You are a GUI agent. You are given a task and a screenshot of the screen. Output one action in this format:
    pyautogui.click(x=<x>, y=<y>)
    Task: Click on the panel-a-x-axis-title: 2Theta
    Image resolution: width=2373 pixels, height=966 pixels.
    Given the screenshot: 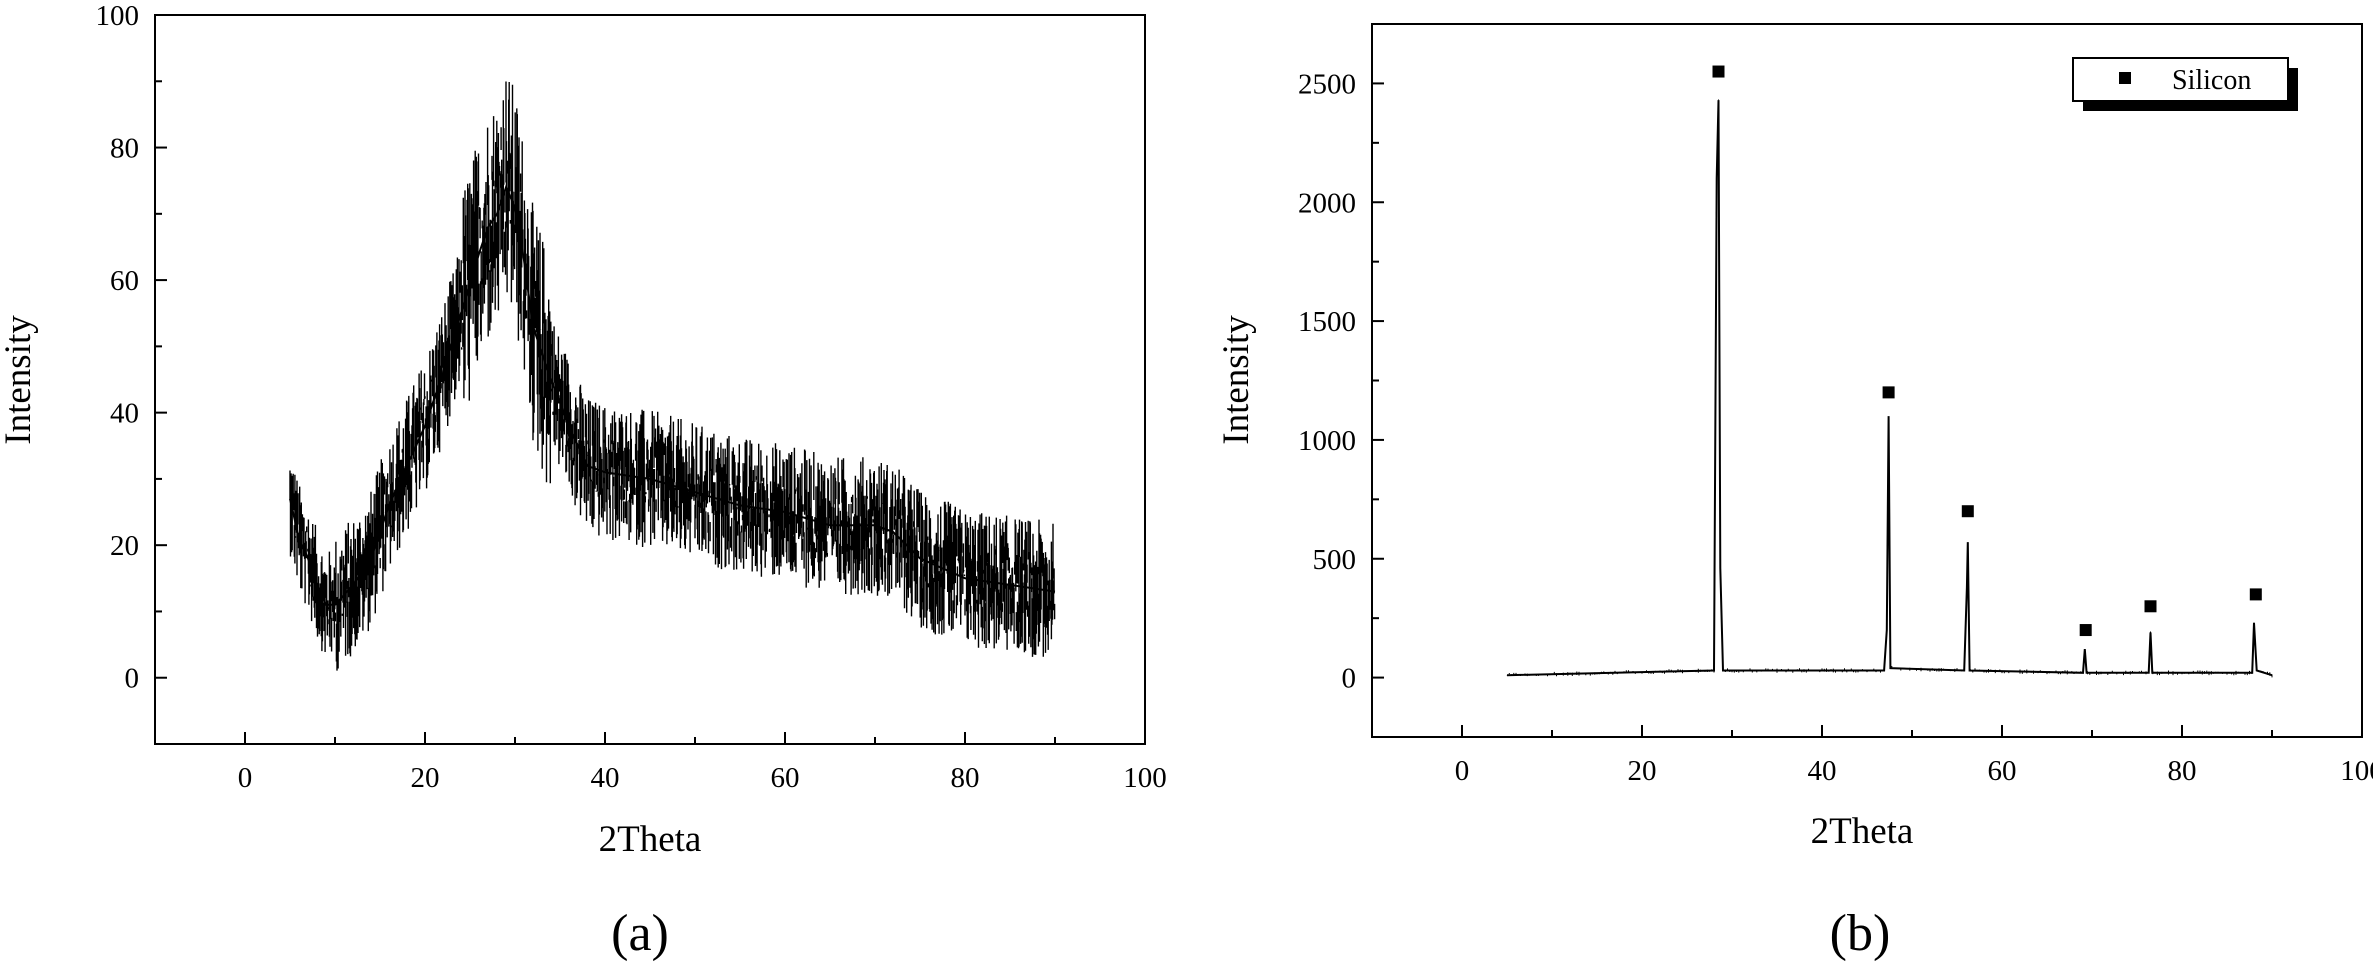 What is the action you would take?
    pyautogui.click(x=650, y=839)
    